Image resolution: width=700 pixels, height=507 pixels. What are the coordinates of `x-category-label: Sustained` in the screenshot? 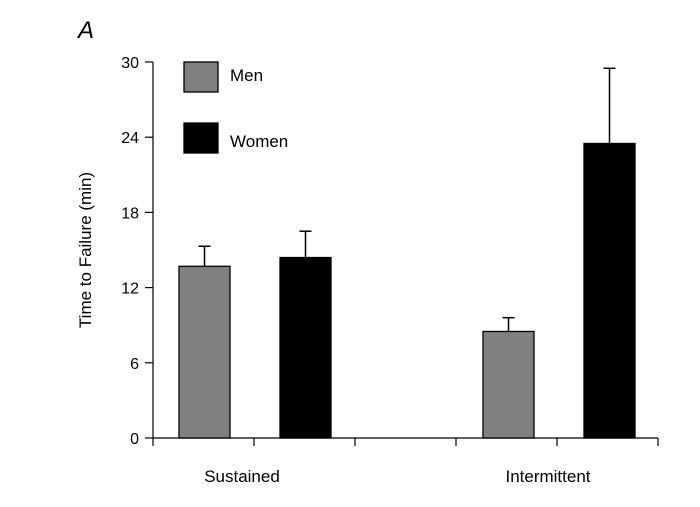 It's located at (242, 476).